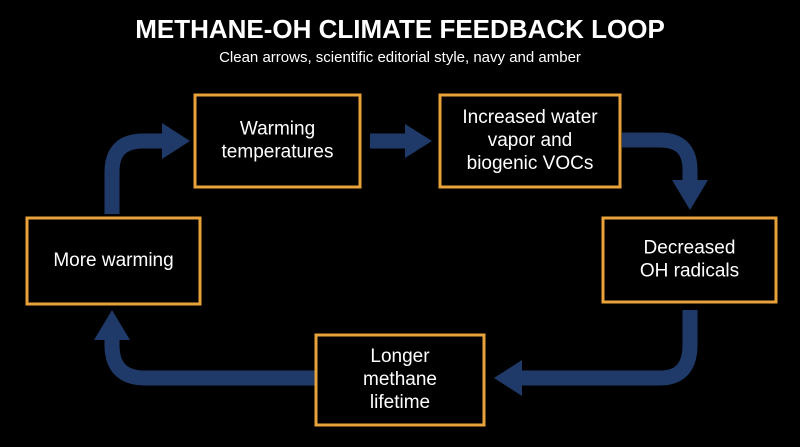  I want to click on node-label: Decreased, so click(690, 248).